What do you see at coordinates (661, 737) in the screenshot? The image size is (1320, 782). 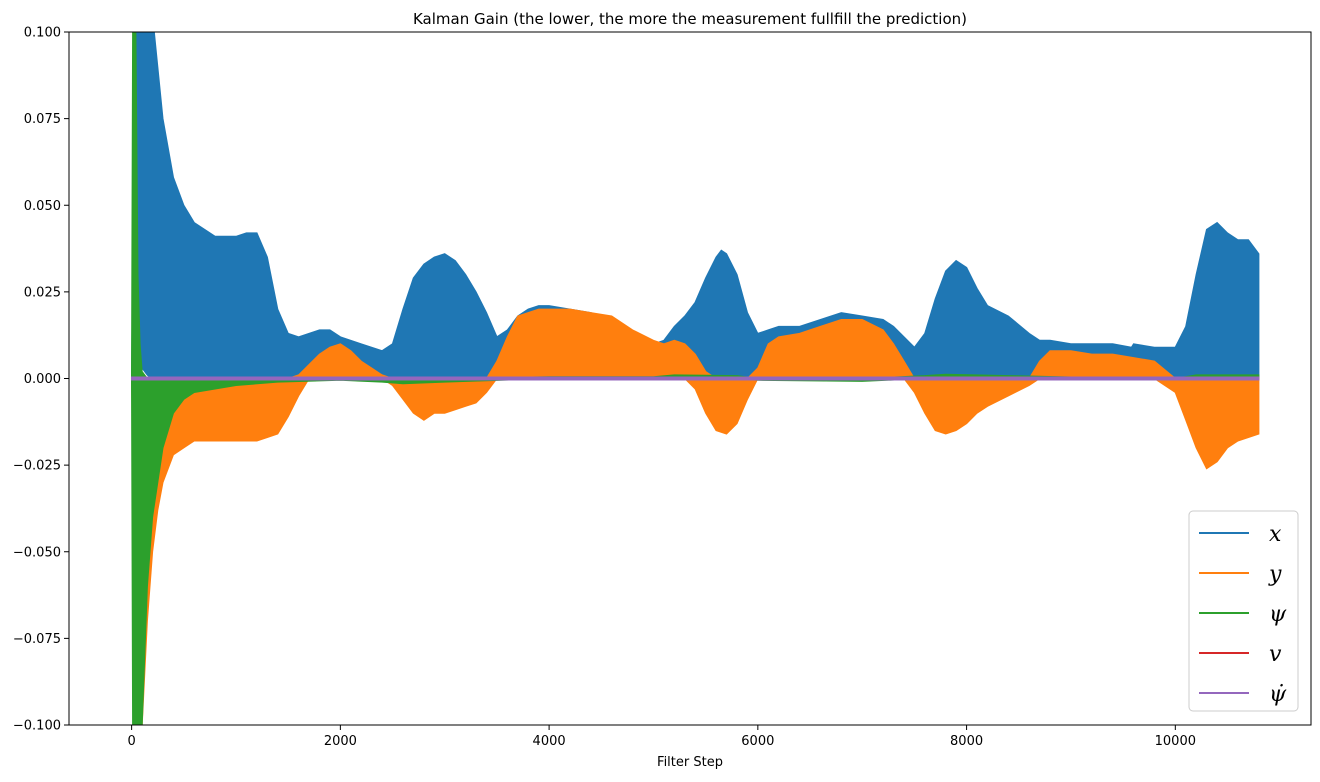 I see `x-axis: 0 2000 4000 6000 8000 10000` at bounding box center [661, 737].